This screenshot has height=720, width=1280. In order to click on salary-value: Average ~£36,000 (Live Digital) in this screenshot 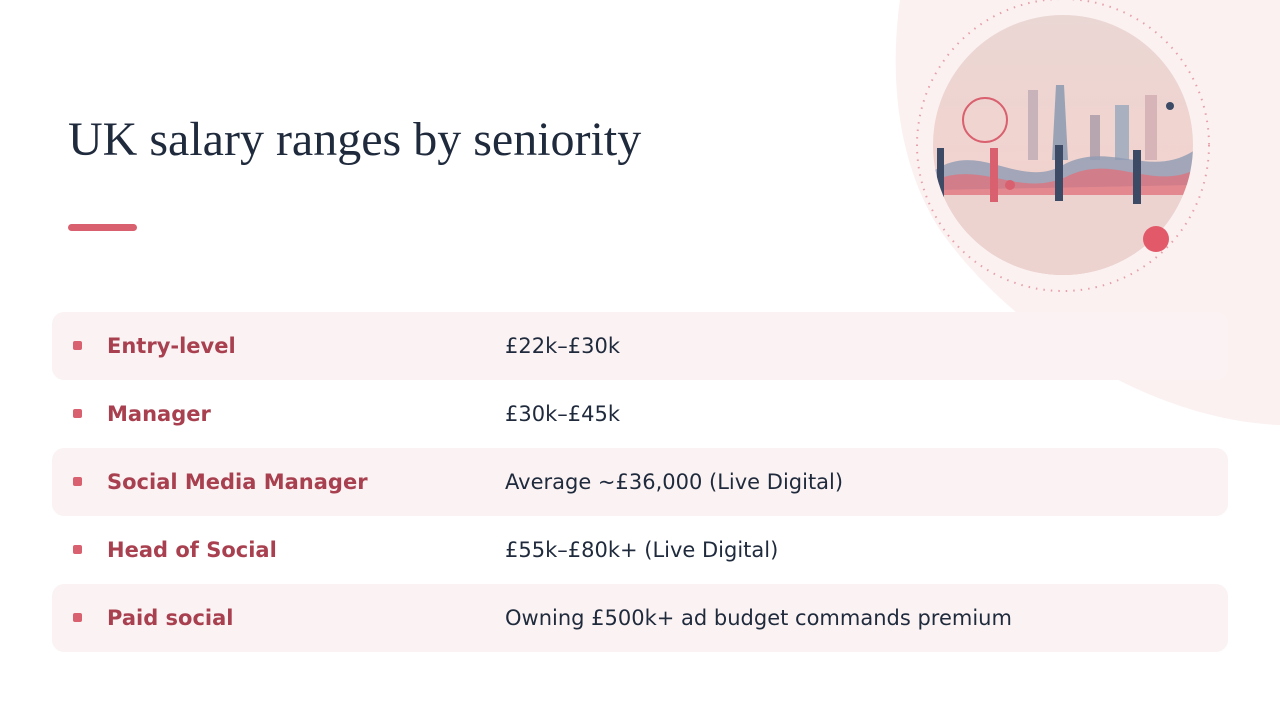, I will do `click(674, 482)`.